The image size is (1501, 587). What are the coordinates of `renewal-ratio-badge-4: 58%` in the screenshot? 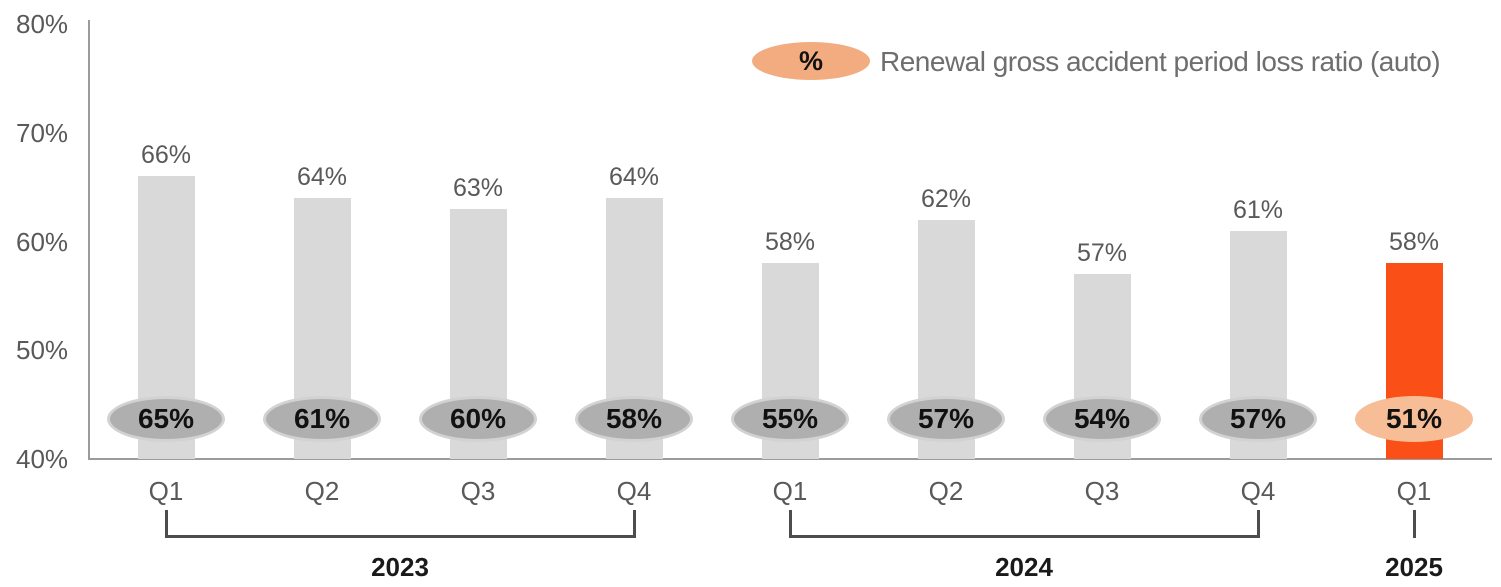 It's located at (634, 419).